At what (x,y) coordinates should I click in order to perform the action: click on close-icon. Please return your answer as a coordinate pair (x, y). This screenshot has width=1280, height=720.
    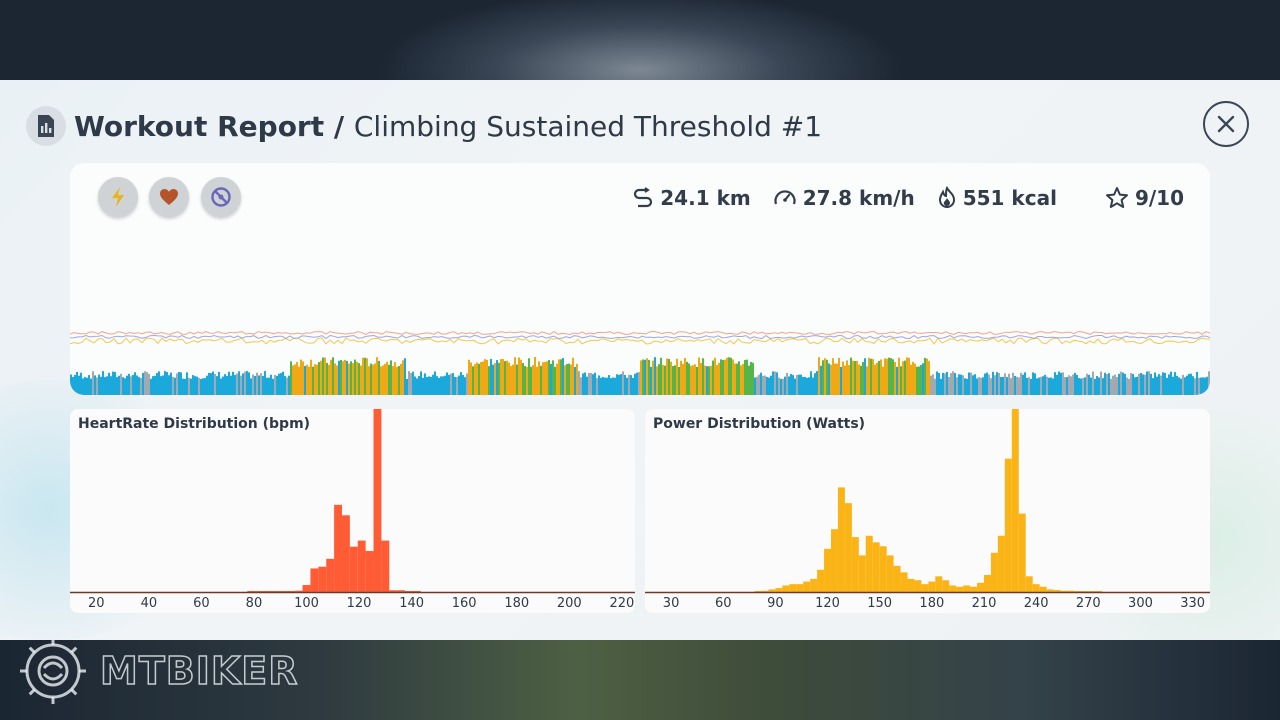
    Looking at the image, I should click on (1226, 124).